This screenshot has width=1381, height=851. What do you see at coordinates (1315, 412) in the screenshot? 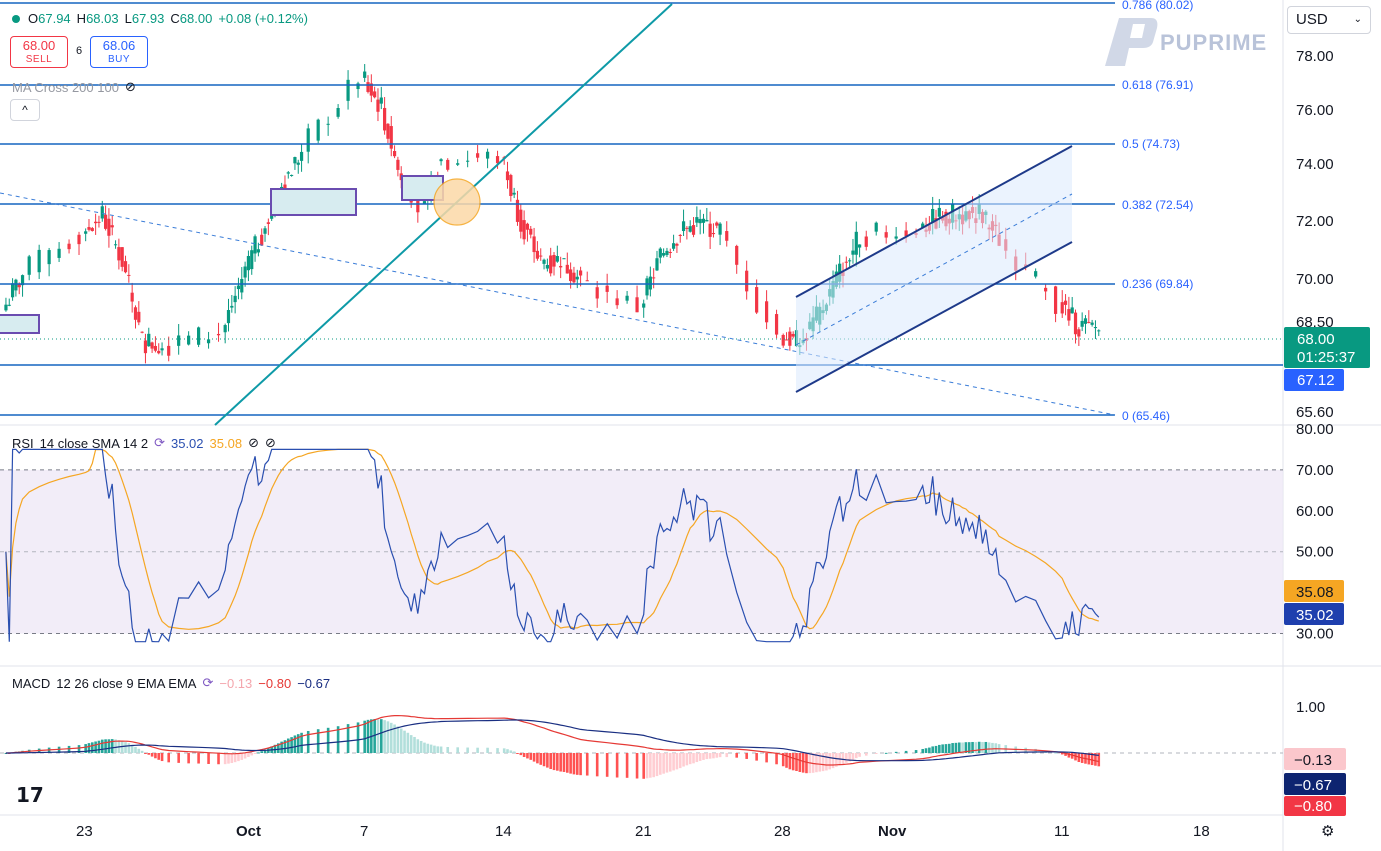
I see `price-tick-label: 65.60` at bounding box center [1315, 412].